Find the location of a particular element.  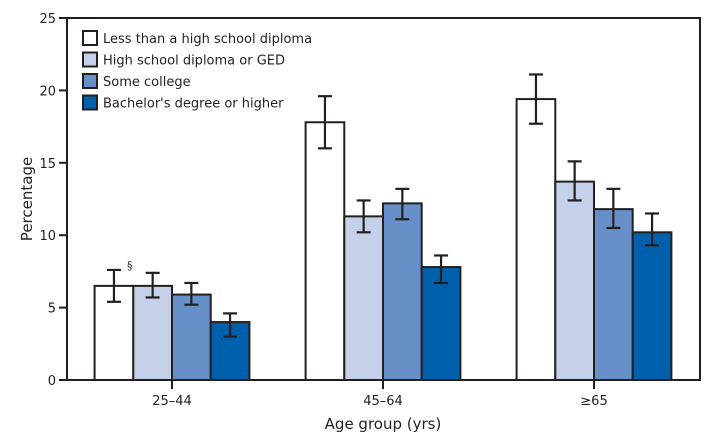

y-tick-label: 15 is located at coordinates (47, 164).